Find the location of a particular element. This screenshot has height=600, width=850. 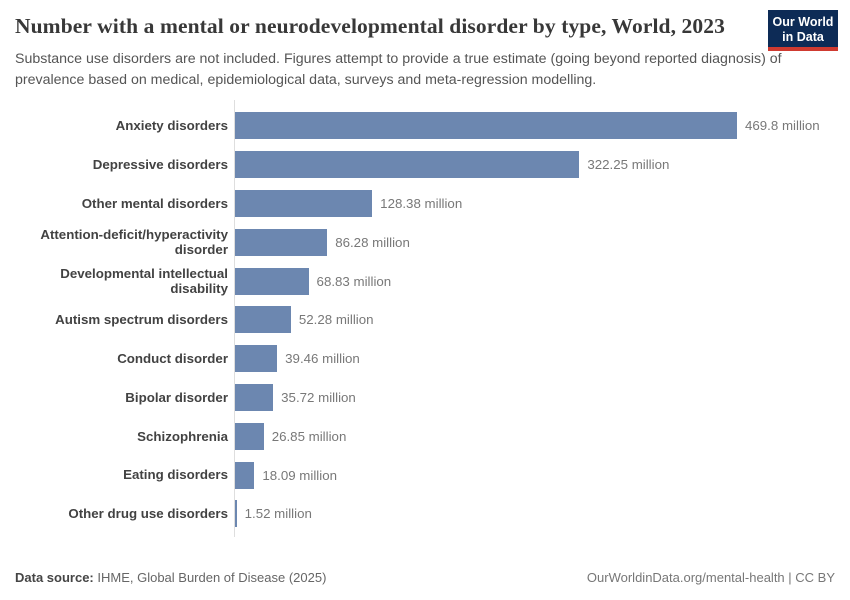

bar-row: Other mental disorders 128.38 million is located at coordinates (425, 203).